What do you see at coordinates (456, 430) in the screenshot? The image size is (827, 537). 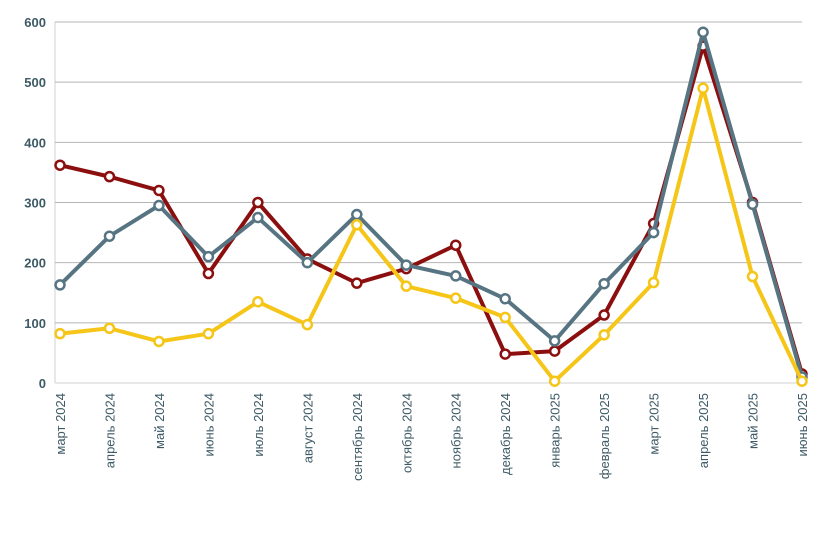 I see `x-tick-label: ноябрь 2024` at bounding box center [456, 430].